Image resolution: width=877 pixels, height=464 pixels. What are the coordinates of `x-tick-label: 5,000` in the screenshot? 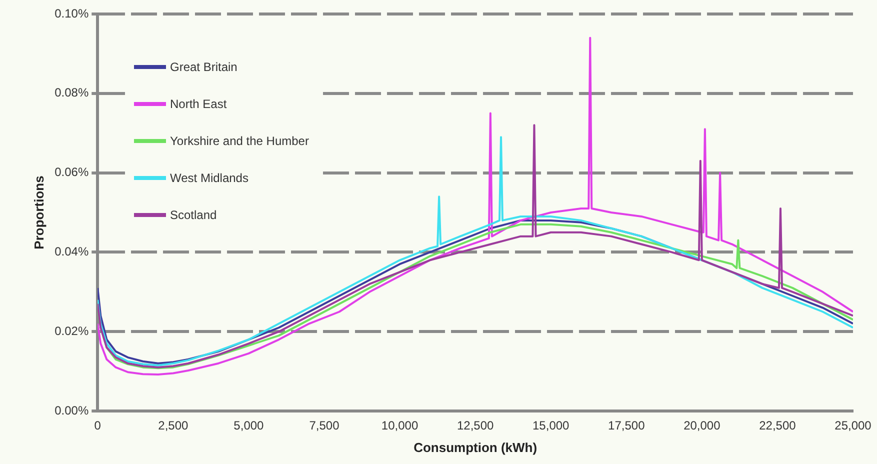 It's located at (249, 425).